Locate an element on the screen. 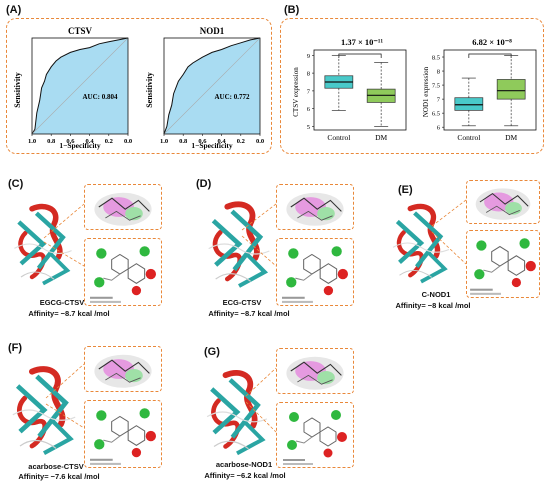  box-pvalue-ctsv: 1.37 × 10⁻¹¹ is located at coordinates (362, 42).